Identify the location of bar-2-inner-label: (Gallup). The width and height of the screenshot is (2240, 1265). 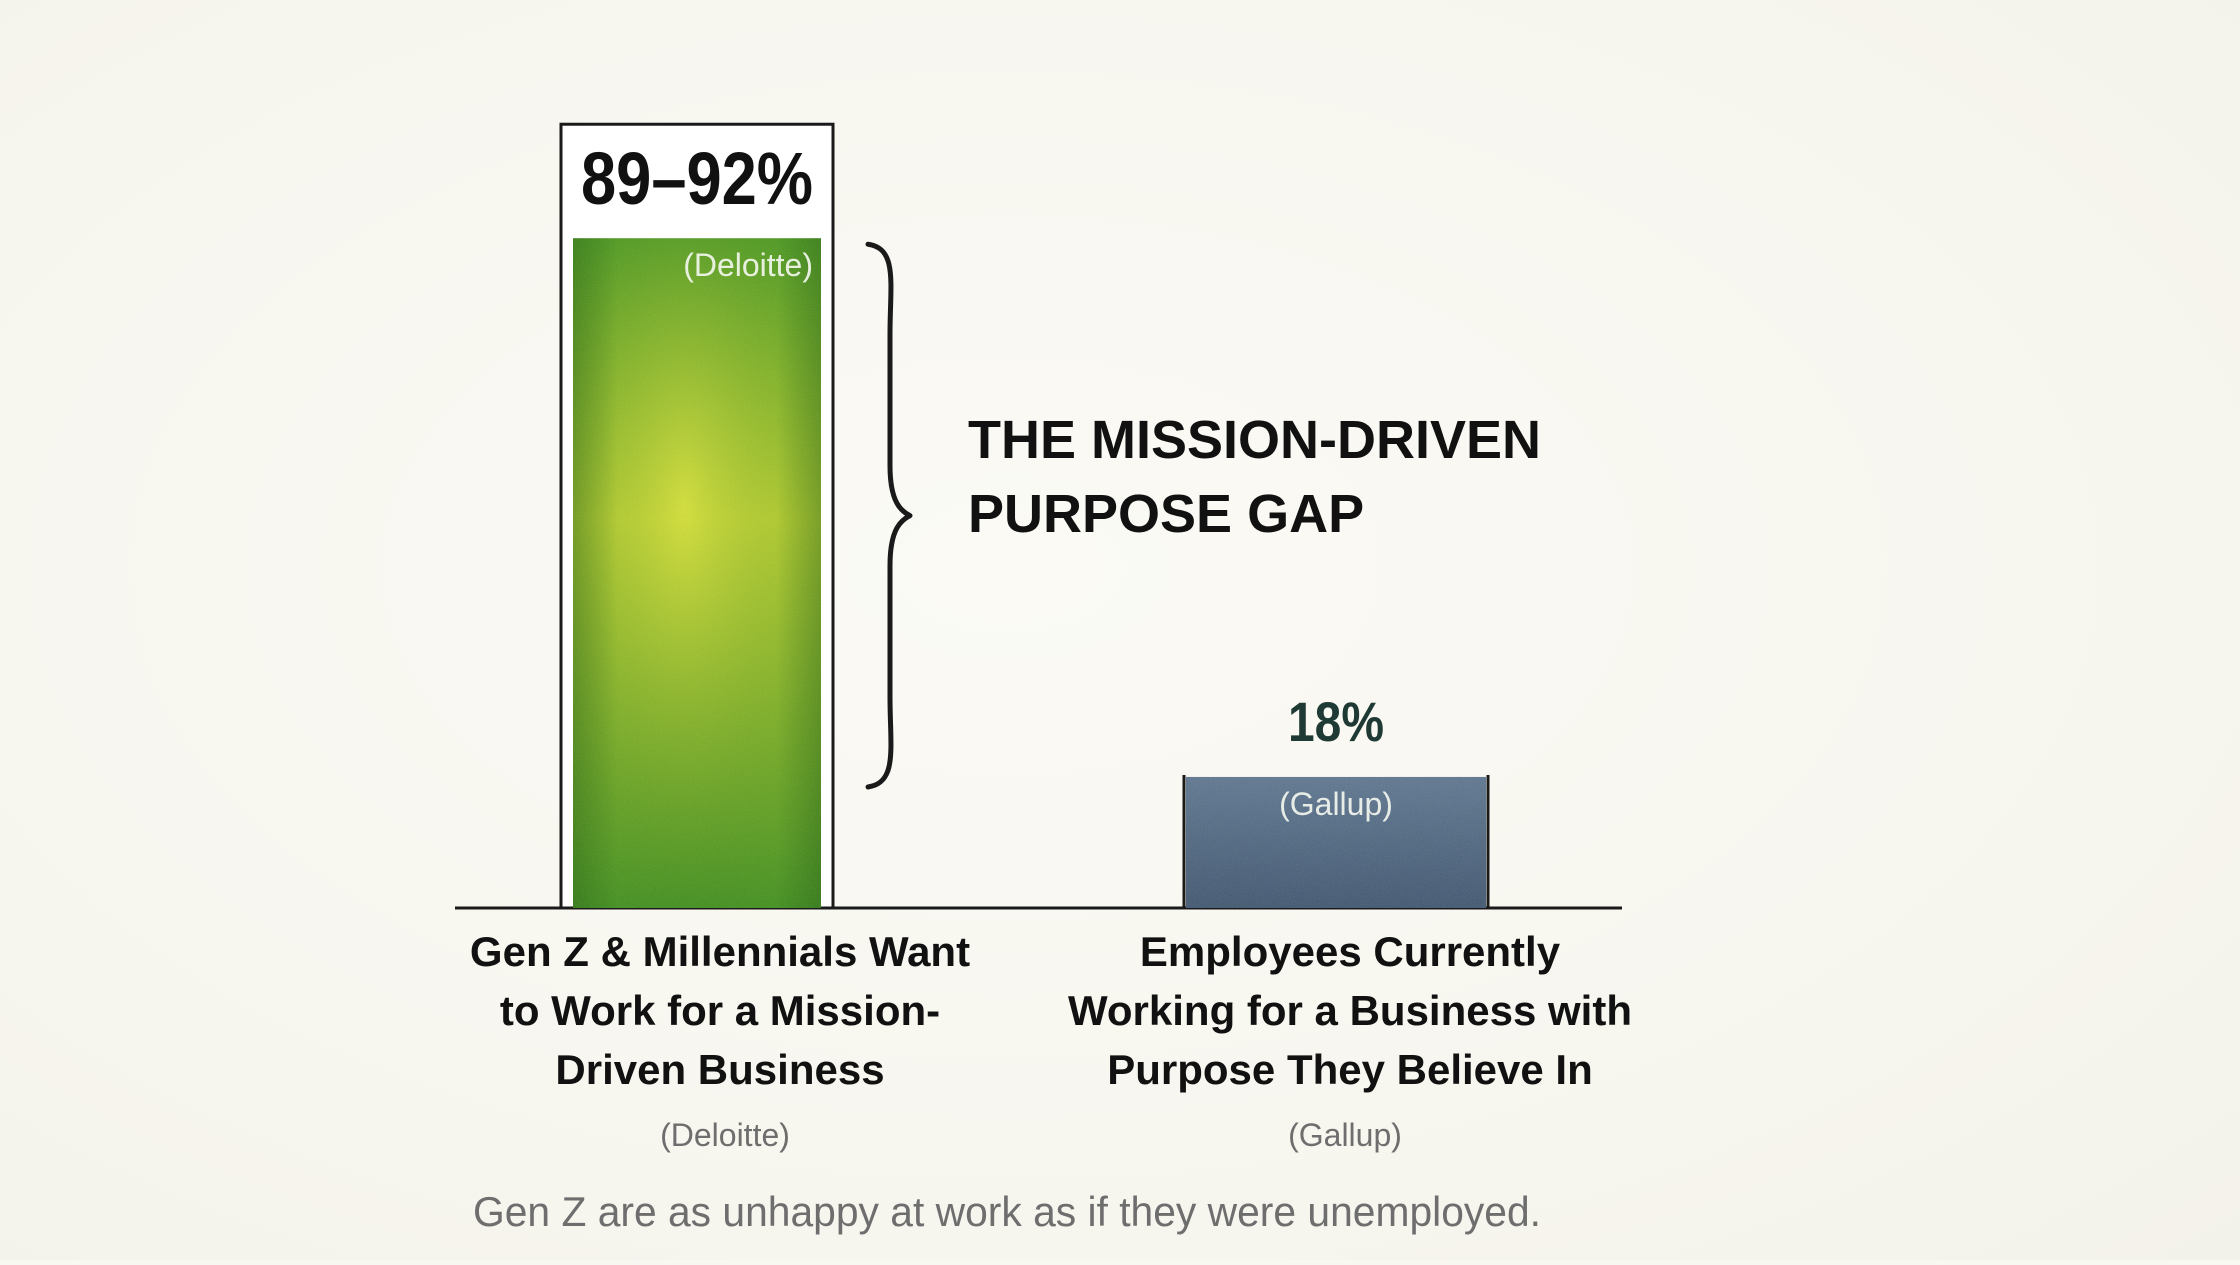
(1336, 804).